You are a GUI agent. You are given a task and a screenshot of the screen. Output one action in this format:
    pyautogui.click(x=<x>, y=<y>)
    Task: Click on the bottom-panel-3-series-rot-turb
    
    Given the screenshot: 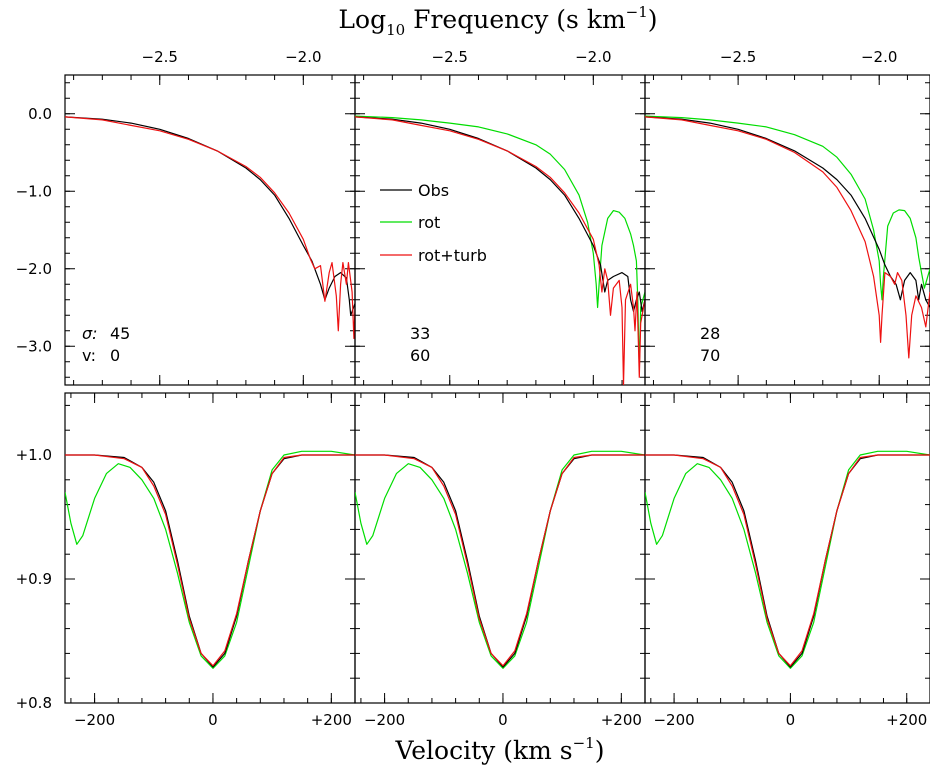 What is the action you would take?
    pyautogui.click(x=787, y=560)
    